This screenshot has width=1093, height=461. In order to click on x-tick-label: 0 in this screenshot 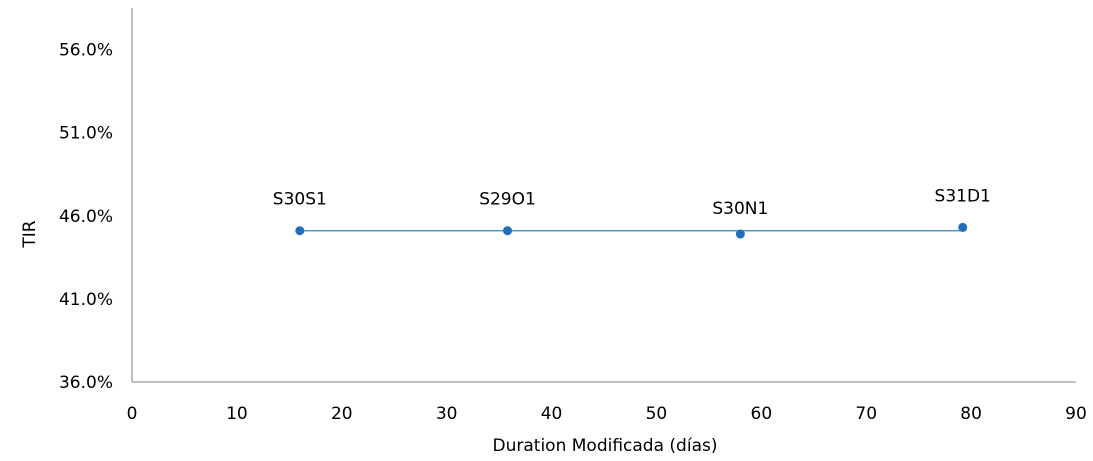, I will do `click(132, 414)`.